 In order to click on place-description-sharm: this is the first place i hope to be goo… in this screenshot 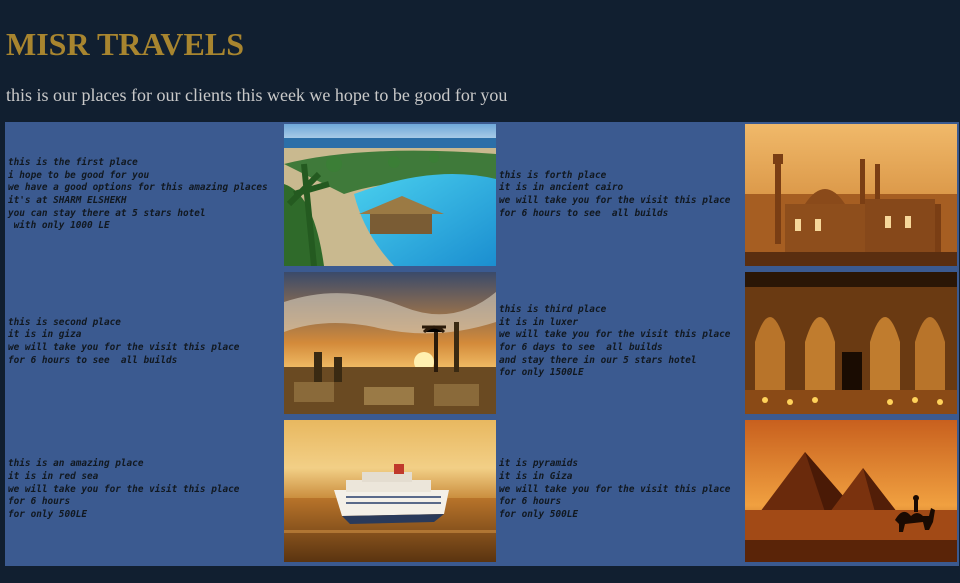, I will do `click(138, 194)`.